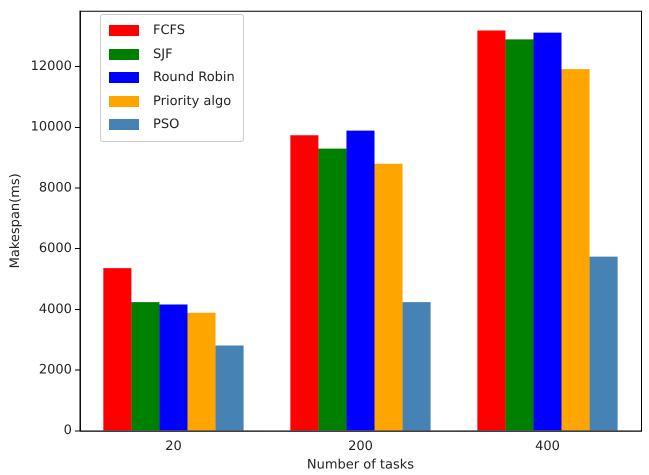  Describe the element at coordinates (360, 446) in the screenshot. I see `x-tick-label: 200` at that location.